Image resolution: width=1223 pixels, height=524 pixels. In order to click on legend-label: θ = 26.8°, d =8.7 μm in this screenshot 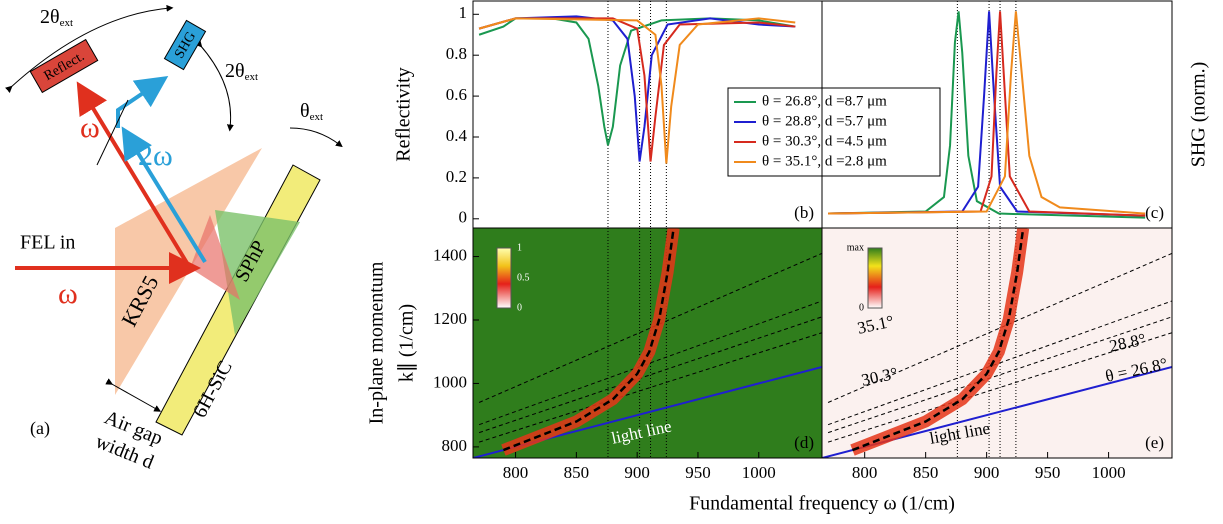, I will do `click(824, 101)`.